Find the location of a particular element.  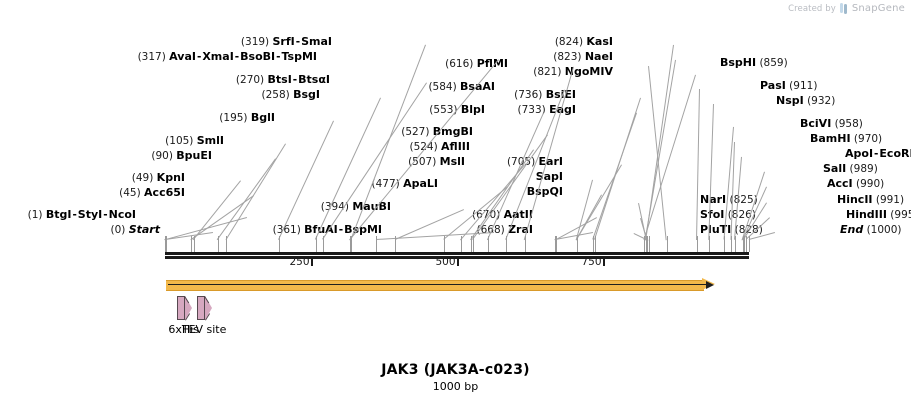

enzyme-label: (824) KasI is located at coordinates (584, 42).